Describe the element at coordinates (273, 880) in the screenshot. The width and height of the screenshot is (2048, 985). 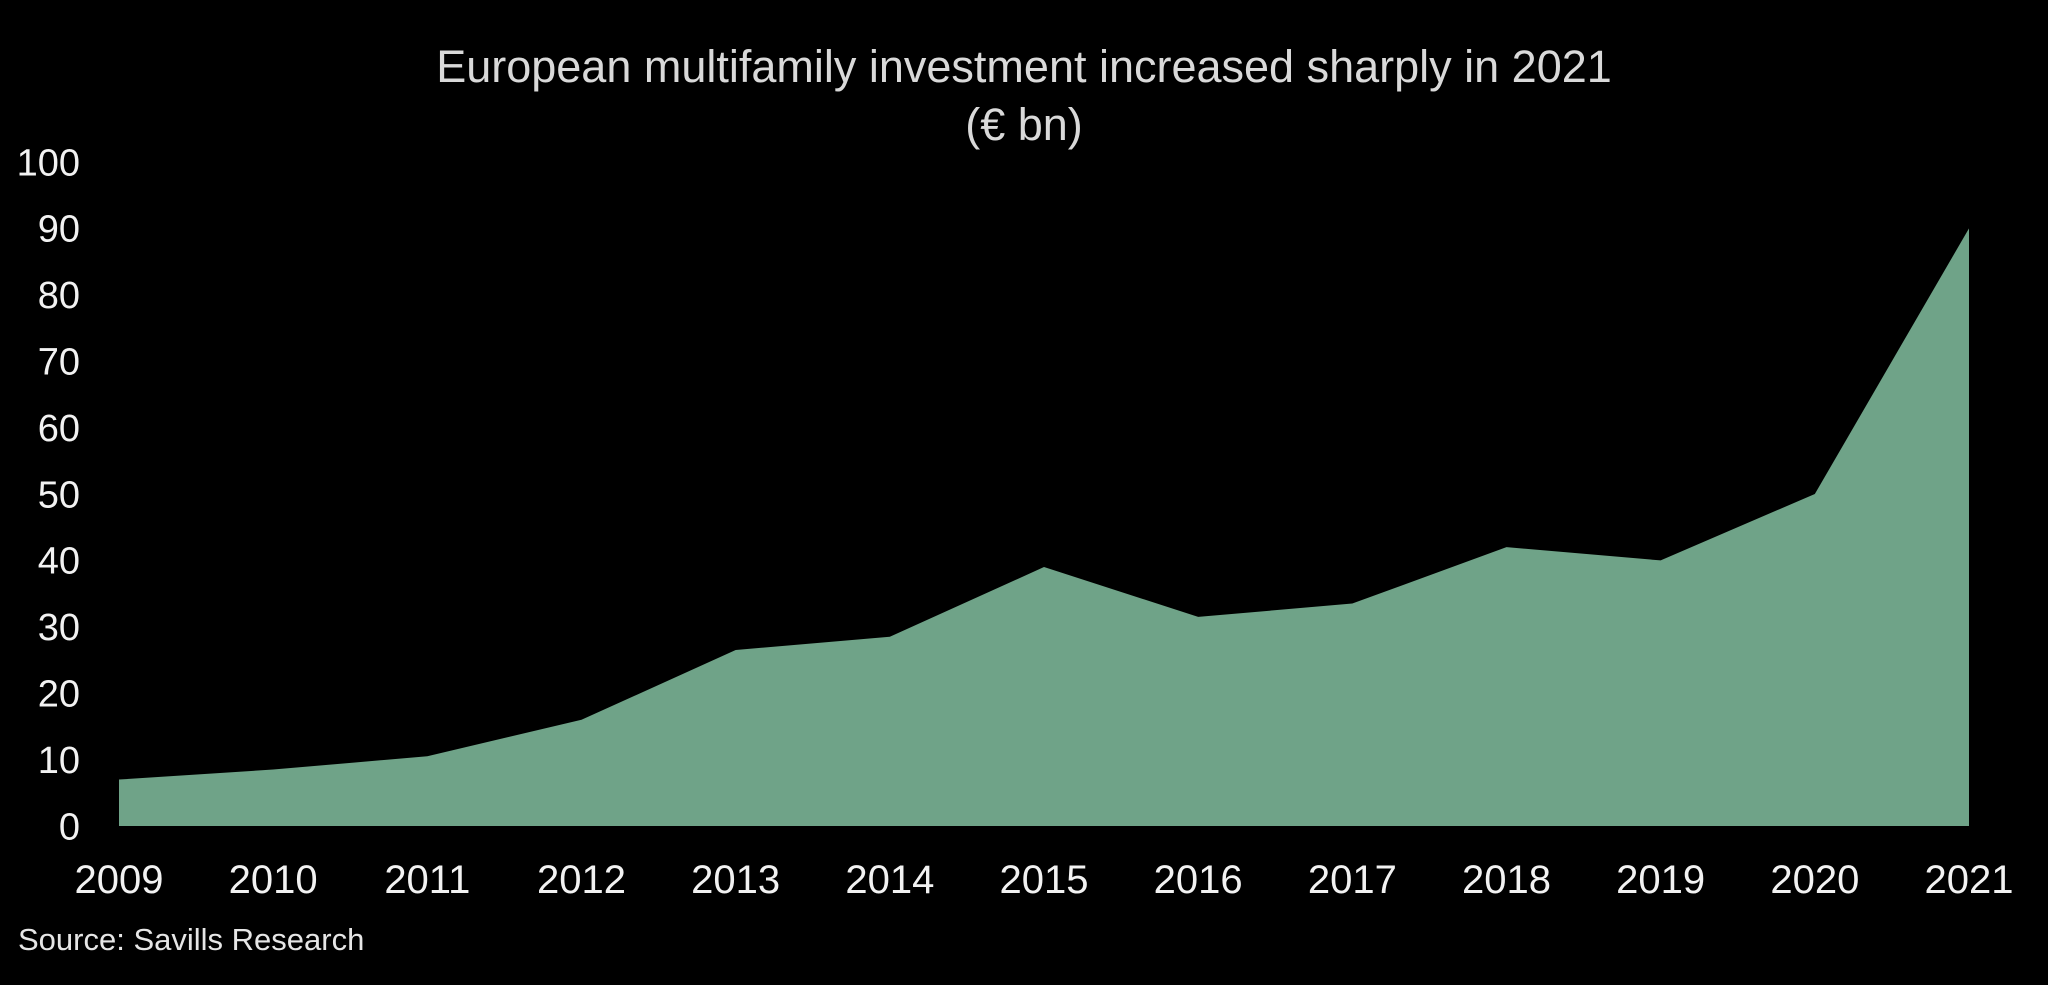
I see `x-axis-tick-label: 2010` at that location.